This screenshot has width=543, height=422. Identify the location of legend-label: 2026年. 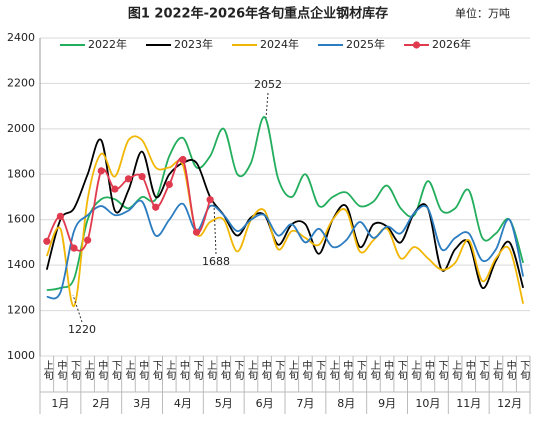
(451, 44).